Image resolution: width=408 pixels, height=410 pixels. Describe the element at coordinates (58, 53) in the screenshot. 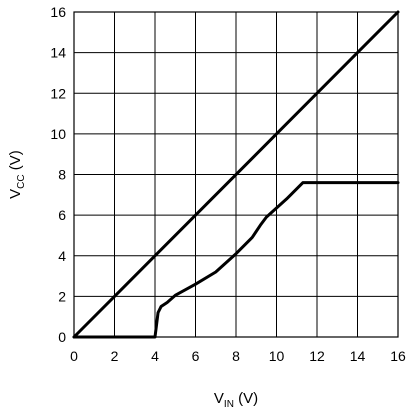

I see `y-tick-label-7: 14` at that location.